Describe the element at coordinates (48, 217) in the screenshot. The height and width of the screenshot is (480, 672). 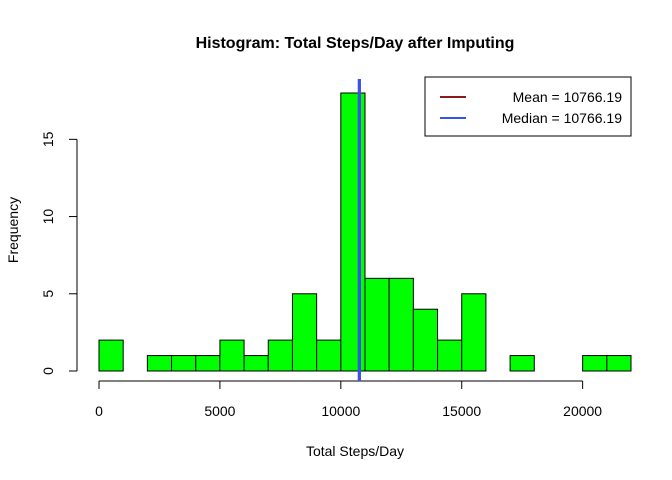
I see `y-tick-label-2: 10` at that location.